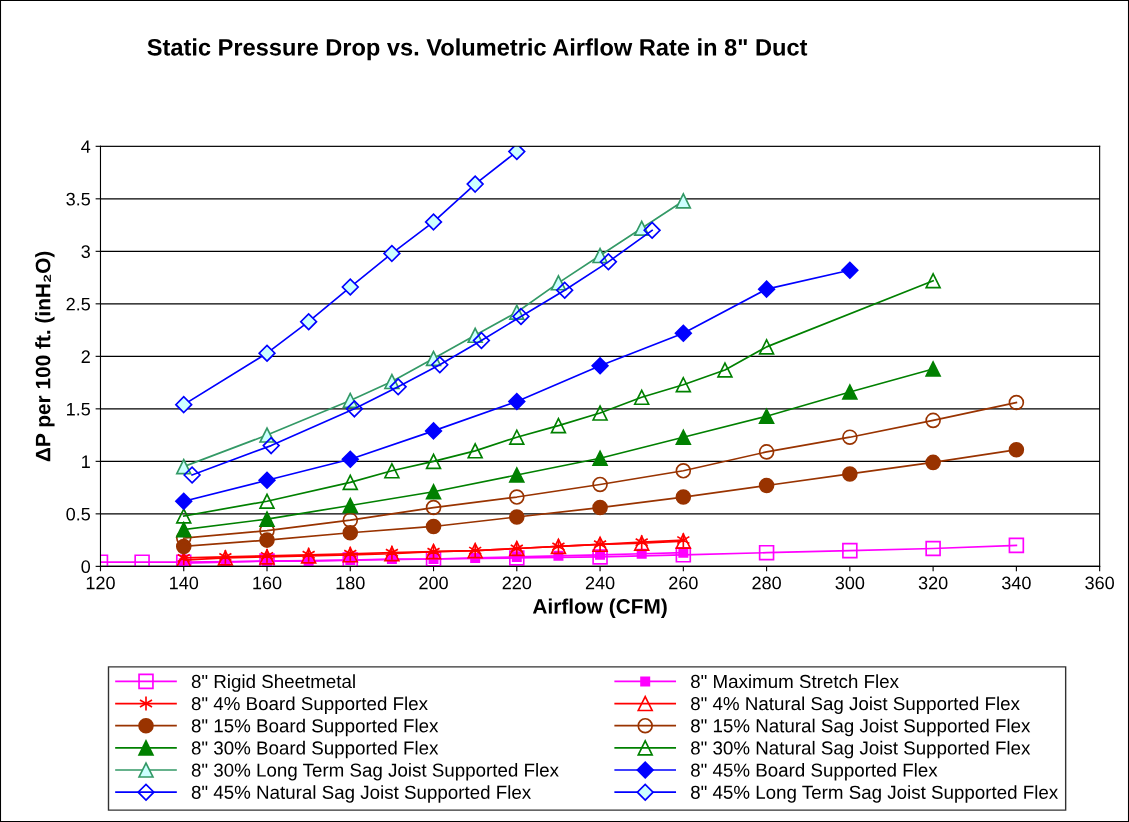 The height and width of the screenshot is (822, 1129). What do you see at coordinates (85, 356) in the screenshot?
I see `y-tick-label: 2` at bounding box center [85, 356].